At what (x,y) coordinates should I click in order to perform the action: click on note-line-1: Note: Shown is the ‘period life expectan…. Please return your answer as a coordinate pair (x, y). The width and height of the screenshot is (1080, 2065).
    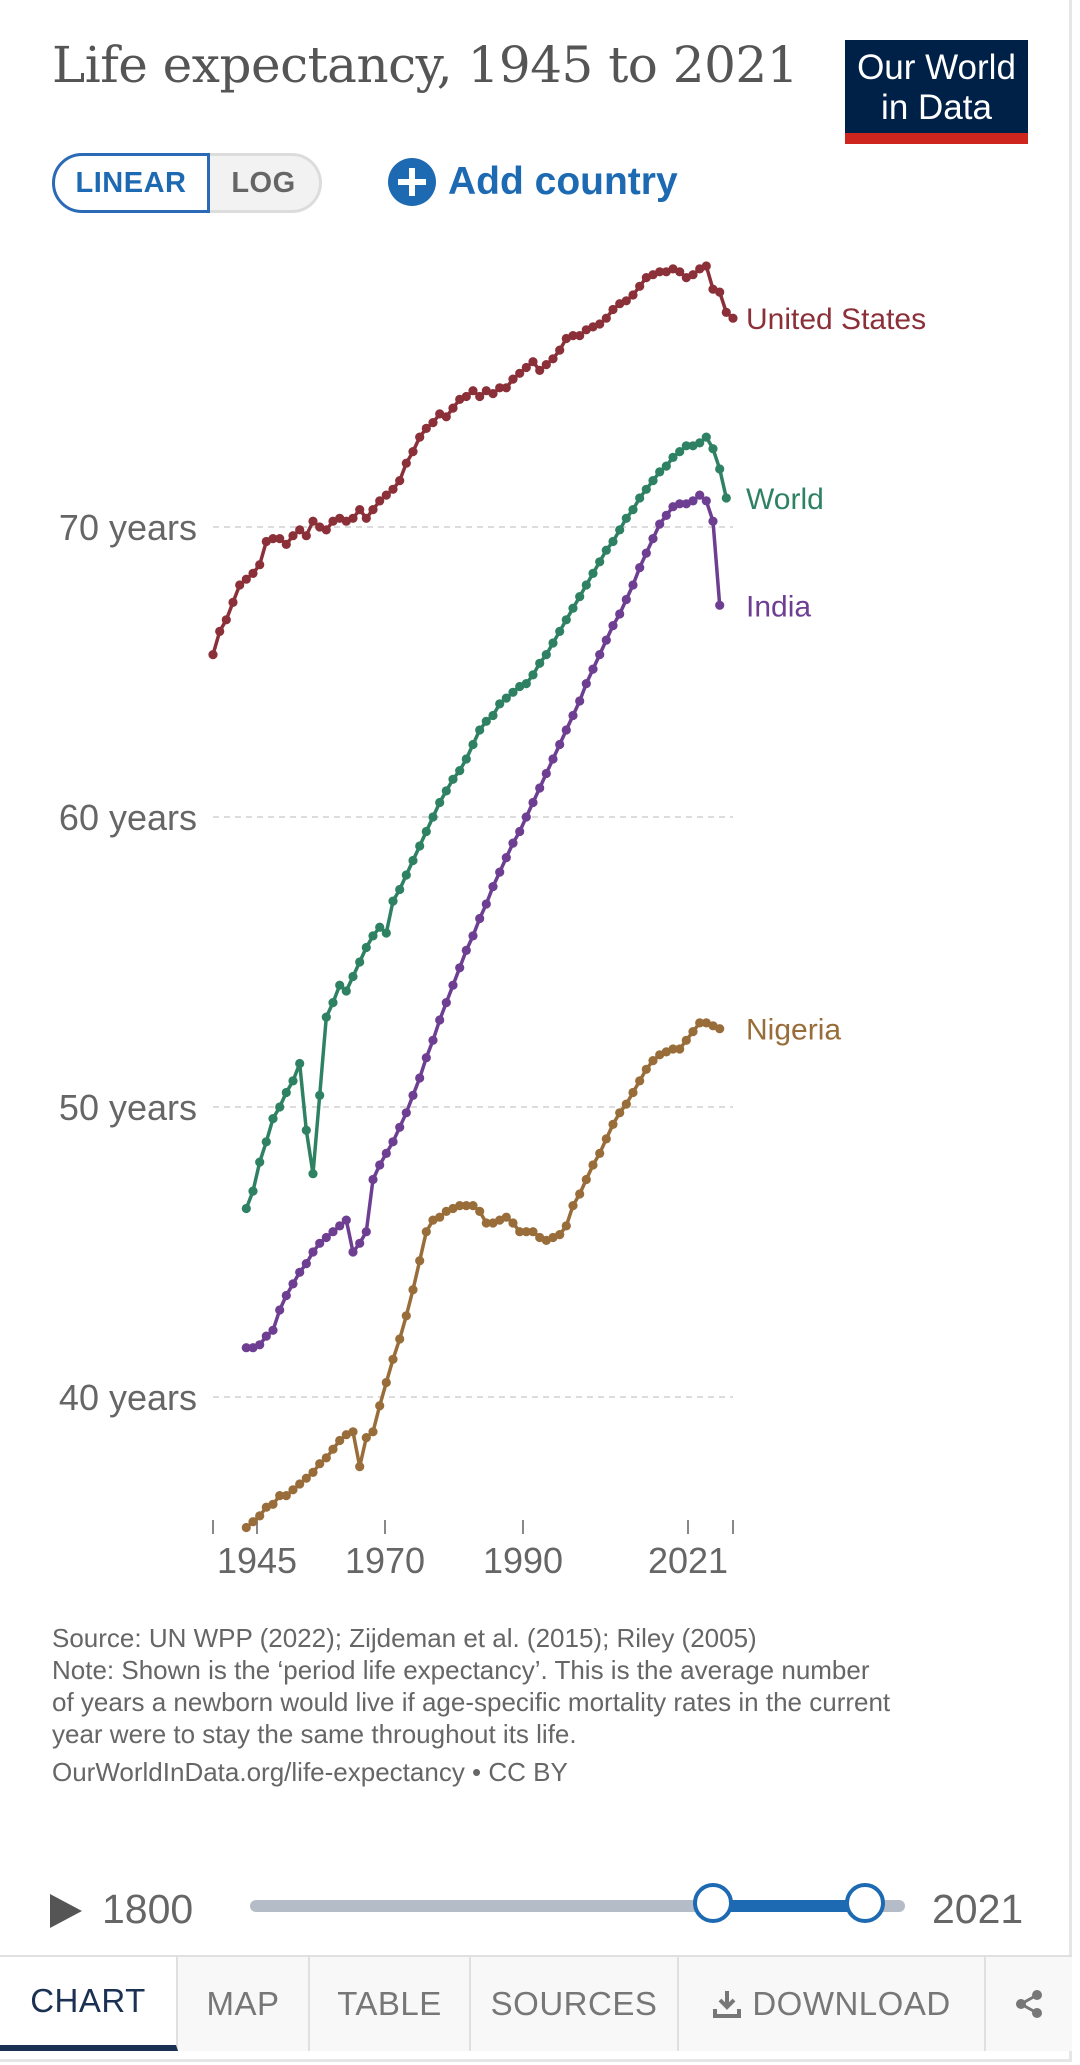
    Looking at the image, I should click on (461, 1670).